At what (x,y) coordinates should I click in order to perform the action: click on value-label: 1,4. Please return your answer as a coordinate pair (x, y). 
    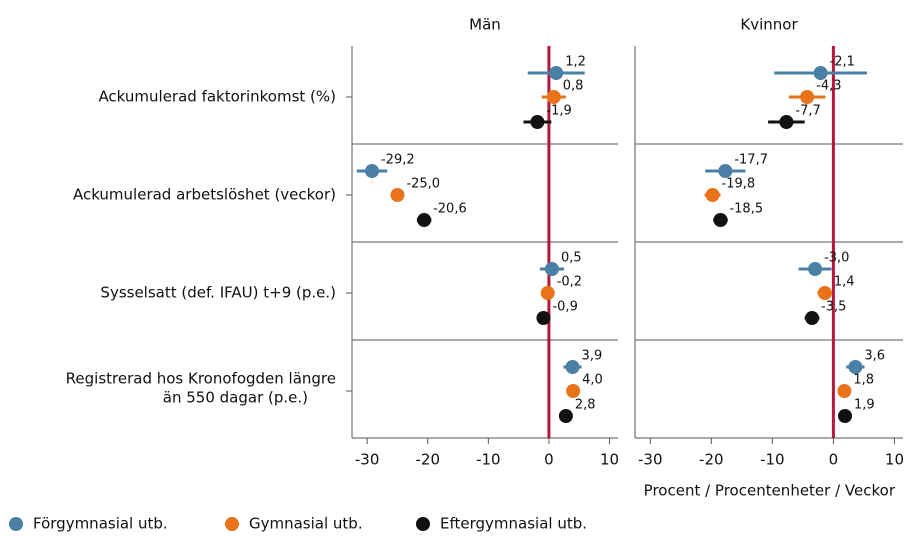
    Looking at the image, I should click on (844, 282).